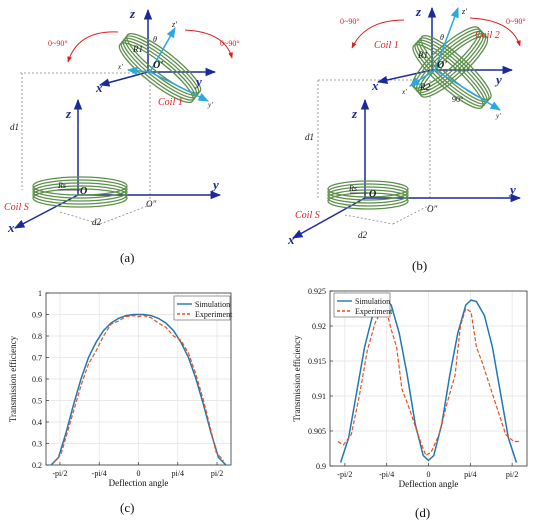  I want to click on y-tick-label: 0.5, so click(37, 401).